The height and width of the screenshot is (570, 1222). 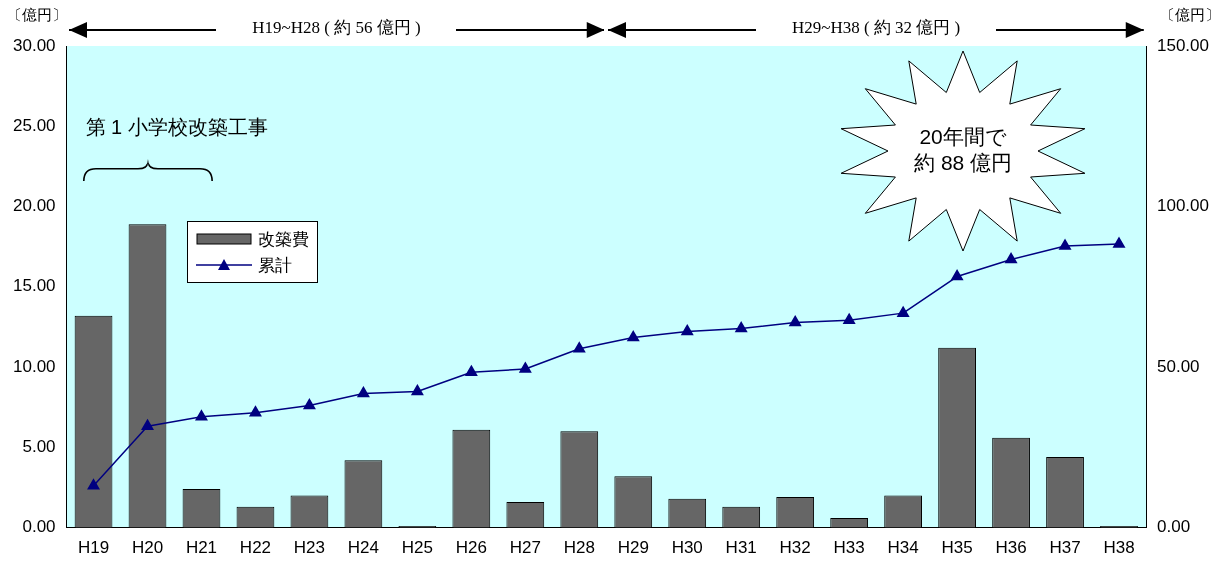 I want to click on y-tick-label: 20.00, so click(x=34, y=206).